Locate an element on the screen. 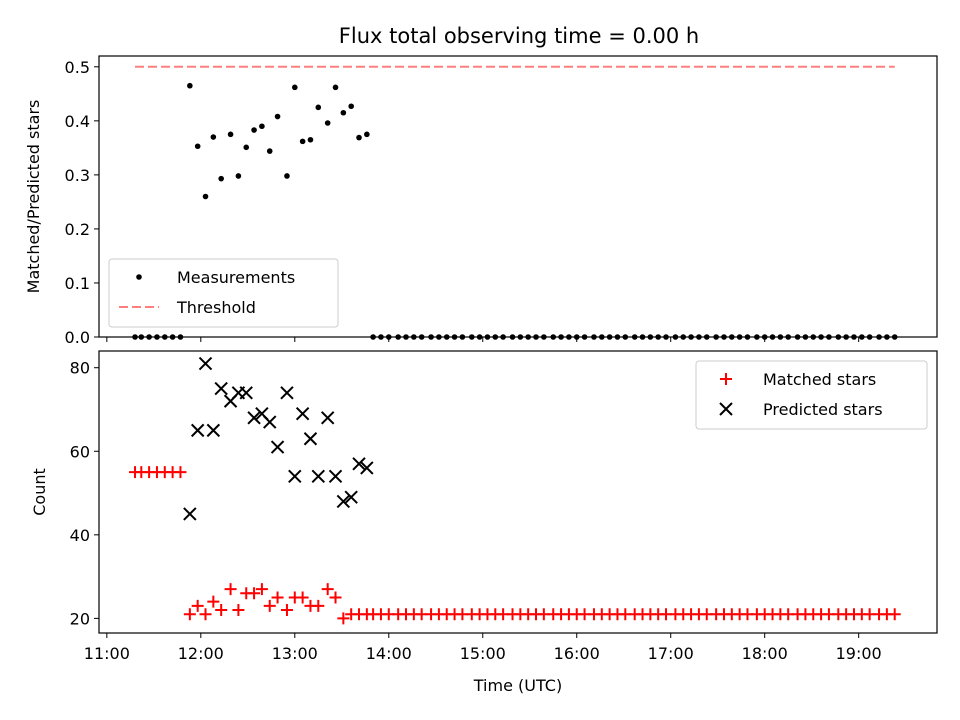 This screenshot has height=720, width=960. bottom-y-axis-label: Count is located at coordinates (39, 492).